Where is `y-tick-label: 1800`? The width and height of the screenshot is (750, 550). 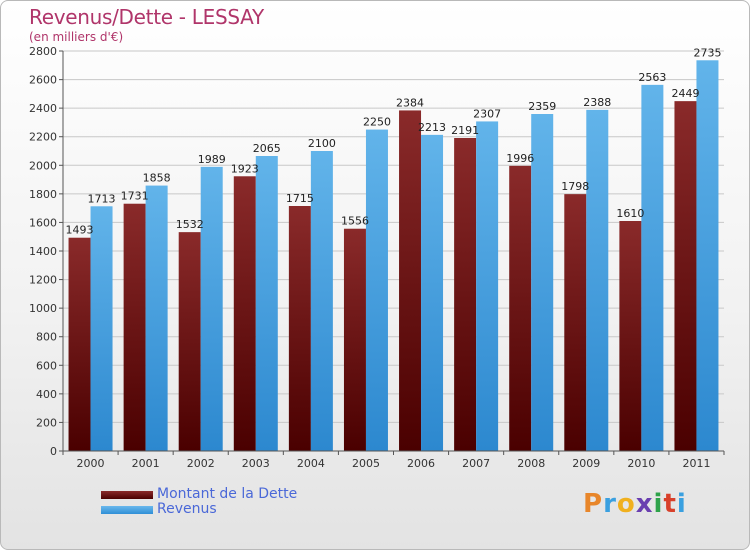
y-tick-label: 1800 is located at coordinates (43, 194).